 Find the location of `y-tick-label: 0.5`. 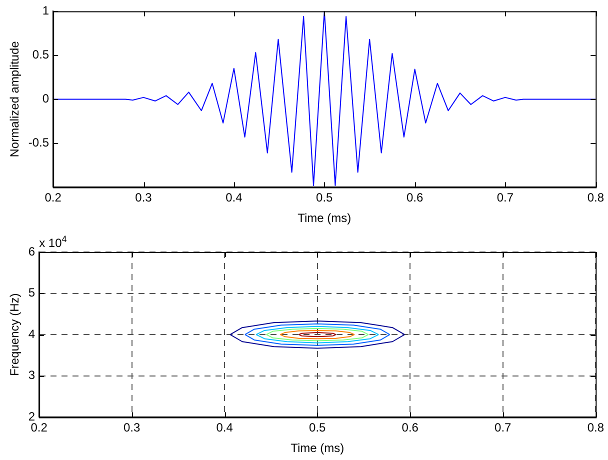

y-tick-label: 0.5 is located at coordinates (41, 55).